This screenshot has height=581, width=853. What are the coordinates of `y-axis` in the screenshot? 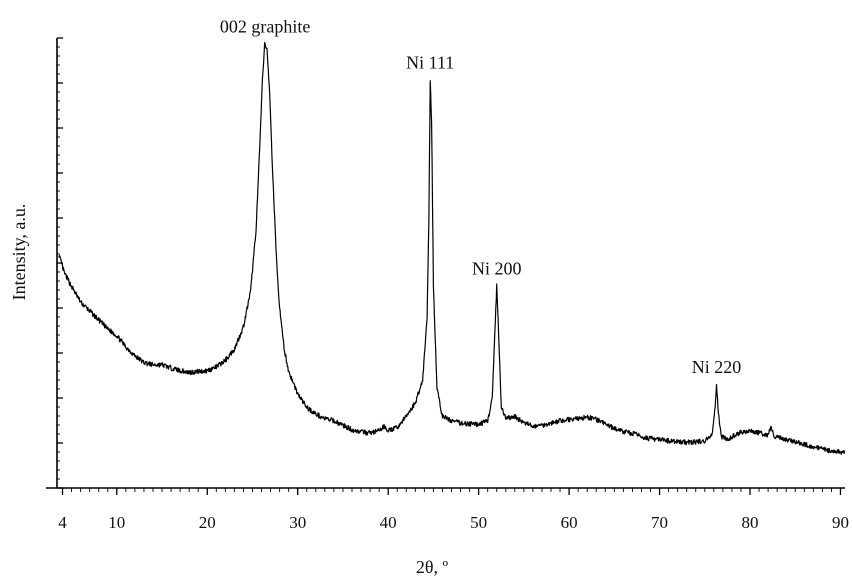 It's located at (59, 263).